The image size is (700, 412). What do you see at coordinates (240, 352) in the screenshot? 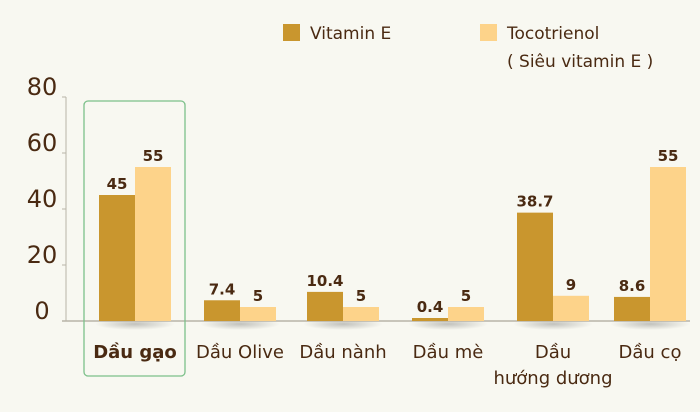
I see `category-label: Dầu Olive` at bounding box center [240, 352].